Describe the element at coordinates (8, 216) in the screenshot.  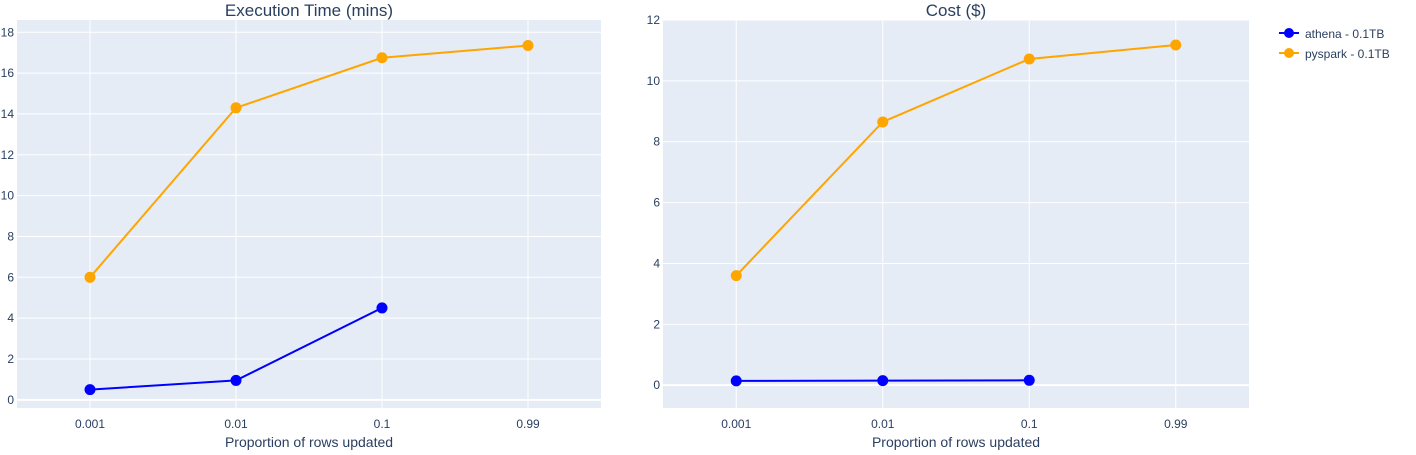
I see `y-tick-labels: 0 2 4 6 8 10 12 14 16 18` at that location.